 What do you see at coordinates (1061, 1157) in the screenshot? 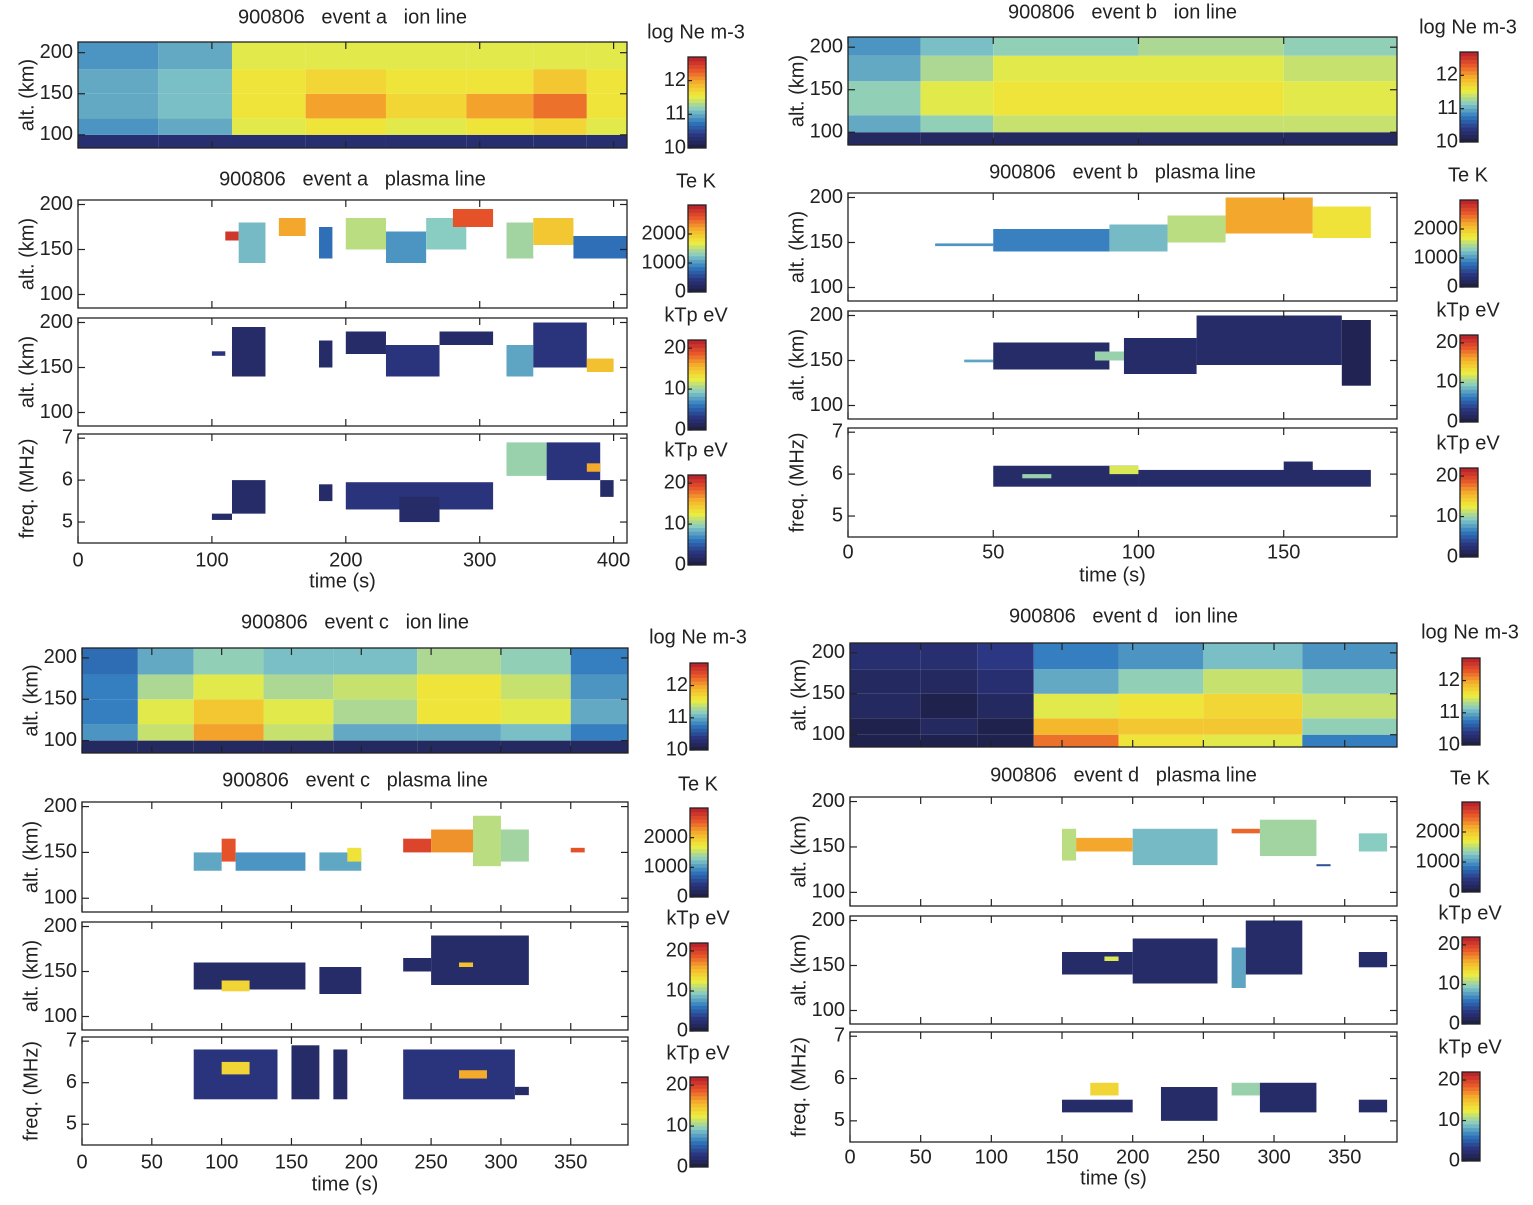
I see `x-tick-label: 150` at bounding box center [1061, 1157].